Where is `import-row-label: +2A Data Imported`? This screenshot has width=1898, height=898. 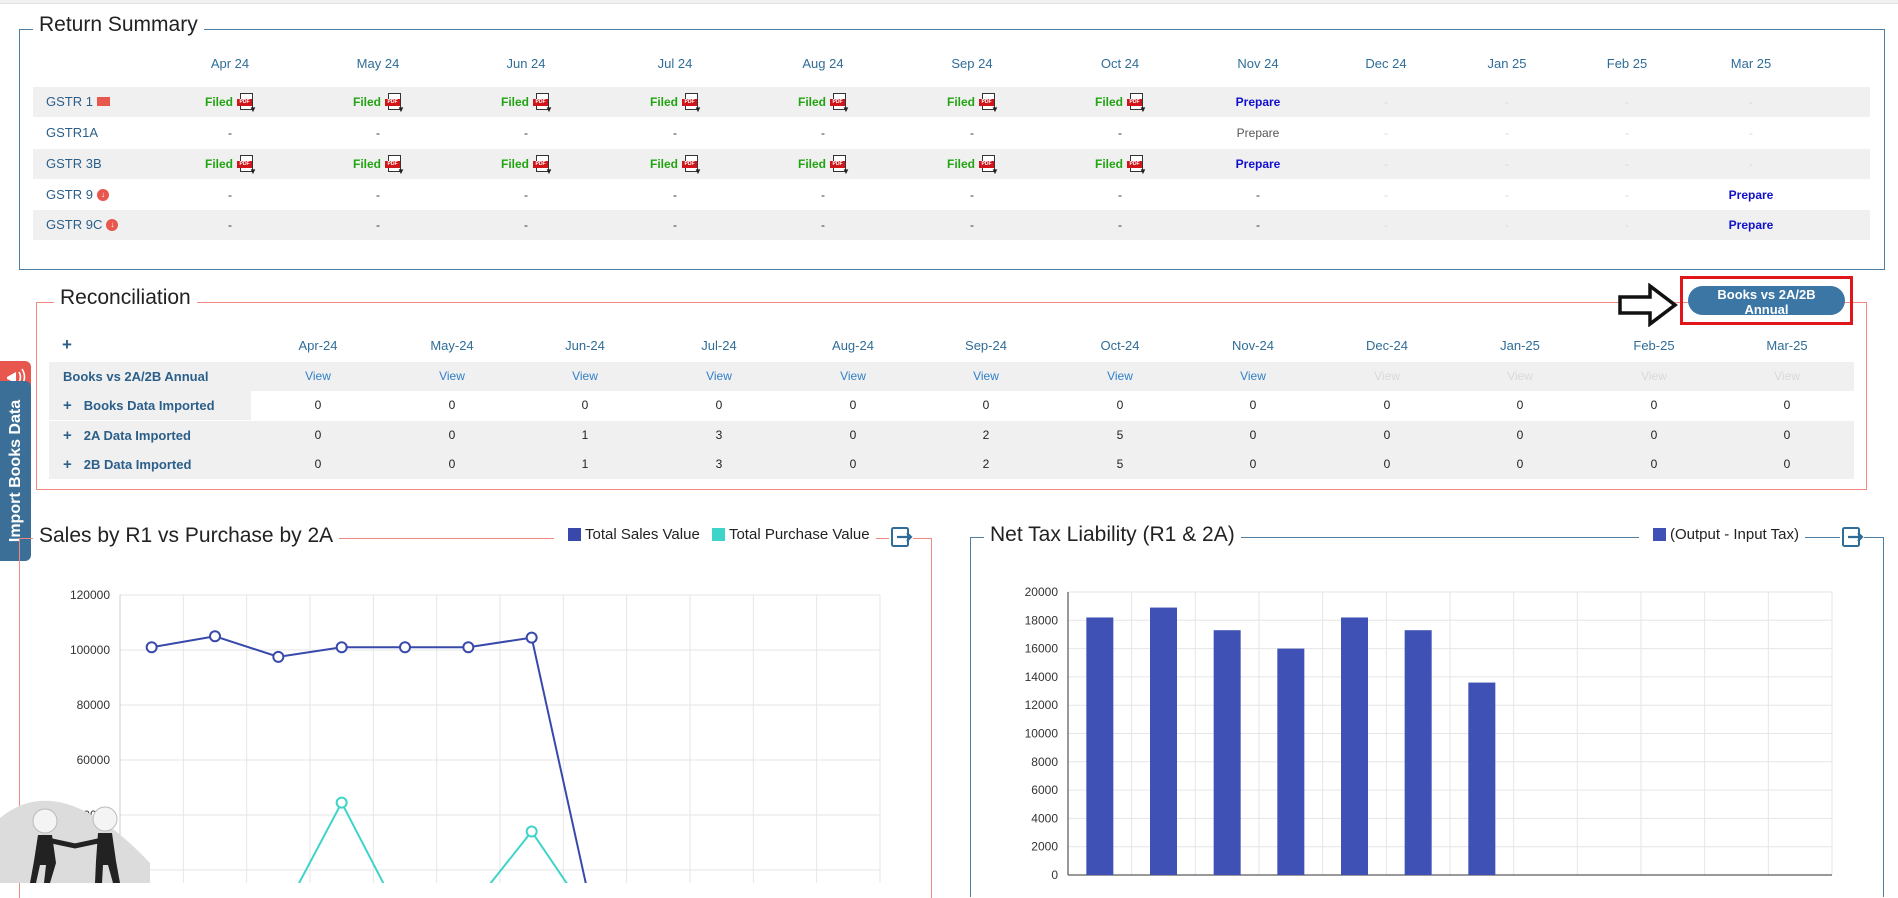 import-row-label: +2A Data Imported is located at coordinates (127, 435).